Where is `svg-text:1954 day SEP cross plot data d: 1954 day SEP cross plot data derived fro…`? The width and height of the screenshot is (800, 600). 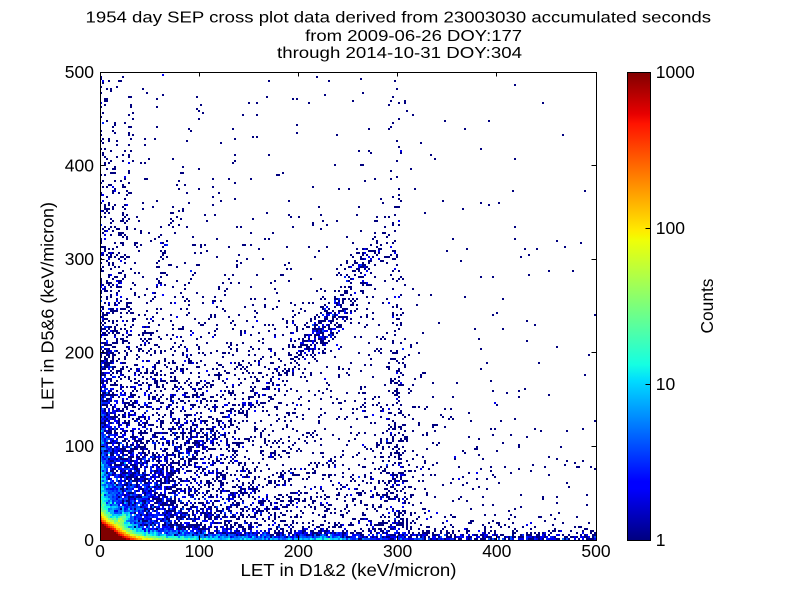
svg-text:1954 day SEP cross plot data d: 1954 day SEP cross plot data derived fro… is located at coordinates (399, 18).